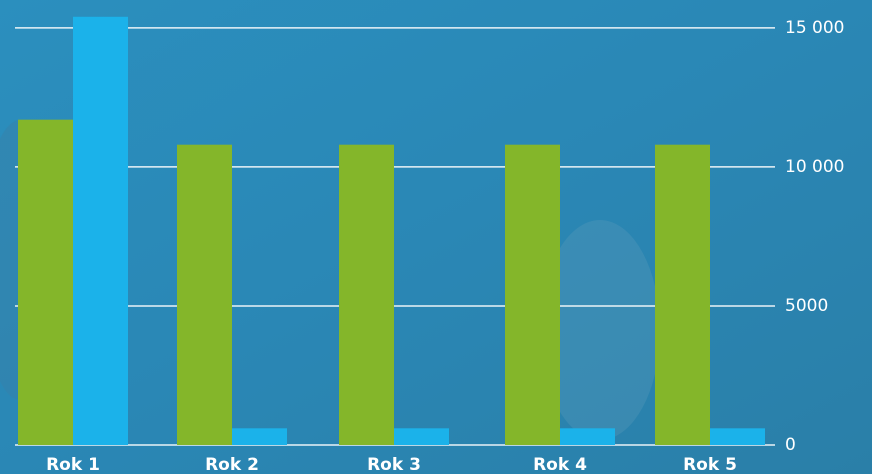 This screenshot has width=872, height=474. What do you see at coordinates (814, 28) in the screenshot?
I see `y-tick-label: 15 000` at bounding box center [814, 28].